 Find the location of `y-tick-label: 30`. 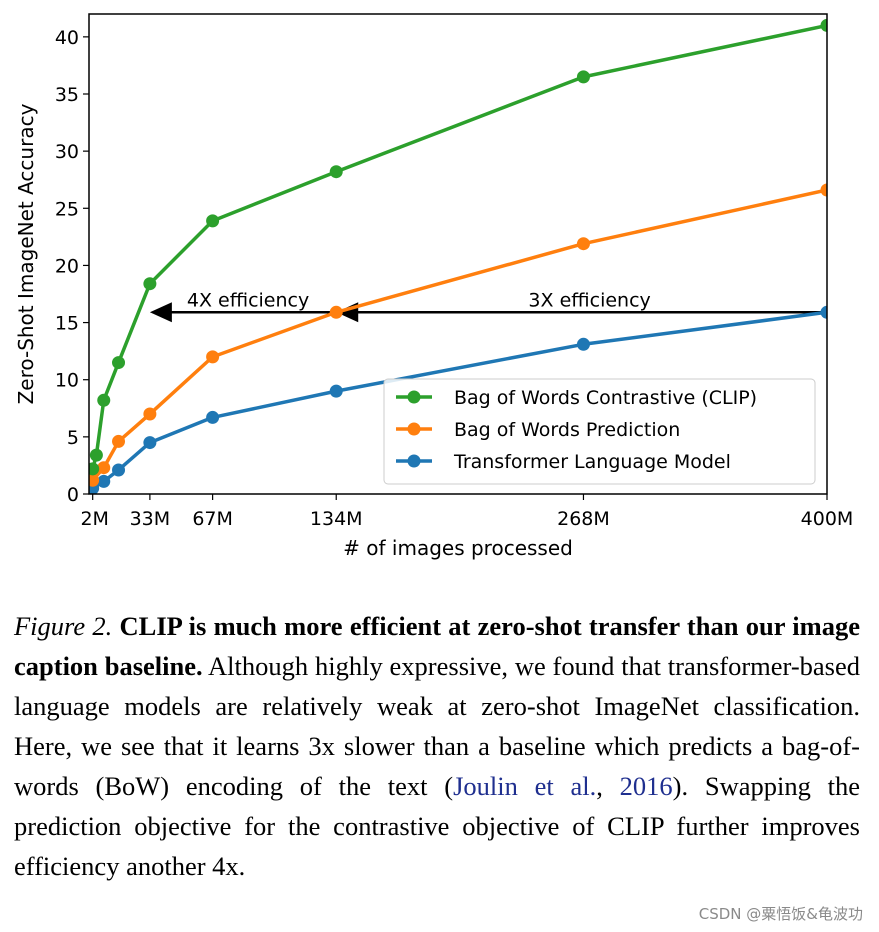

y-tick-label: 30 is located at coordinates (67, 152).